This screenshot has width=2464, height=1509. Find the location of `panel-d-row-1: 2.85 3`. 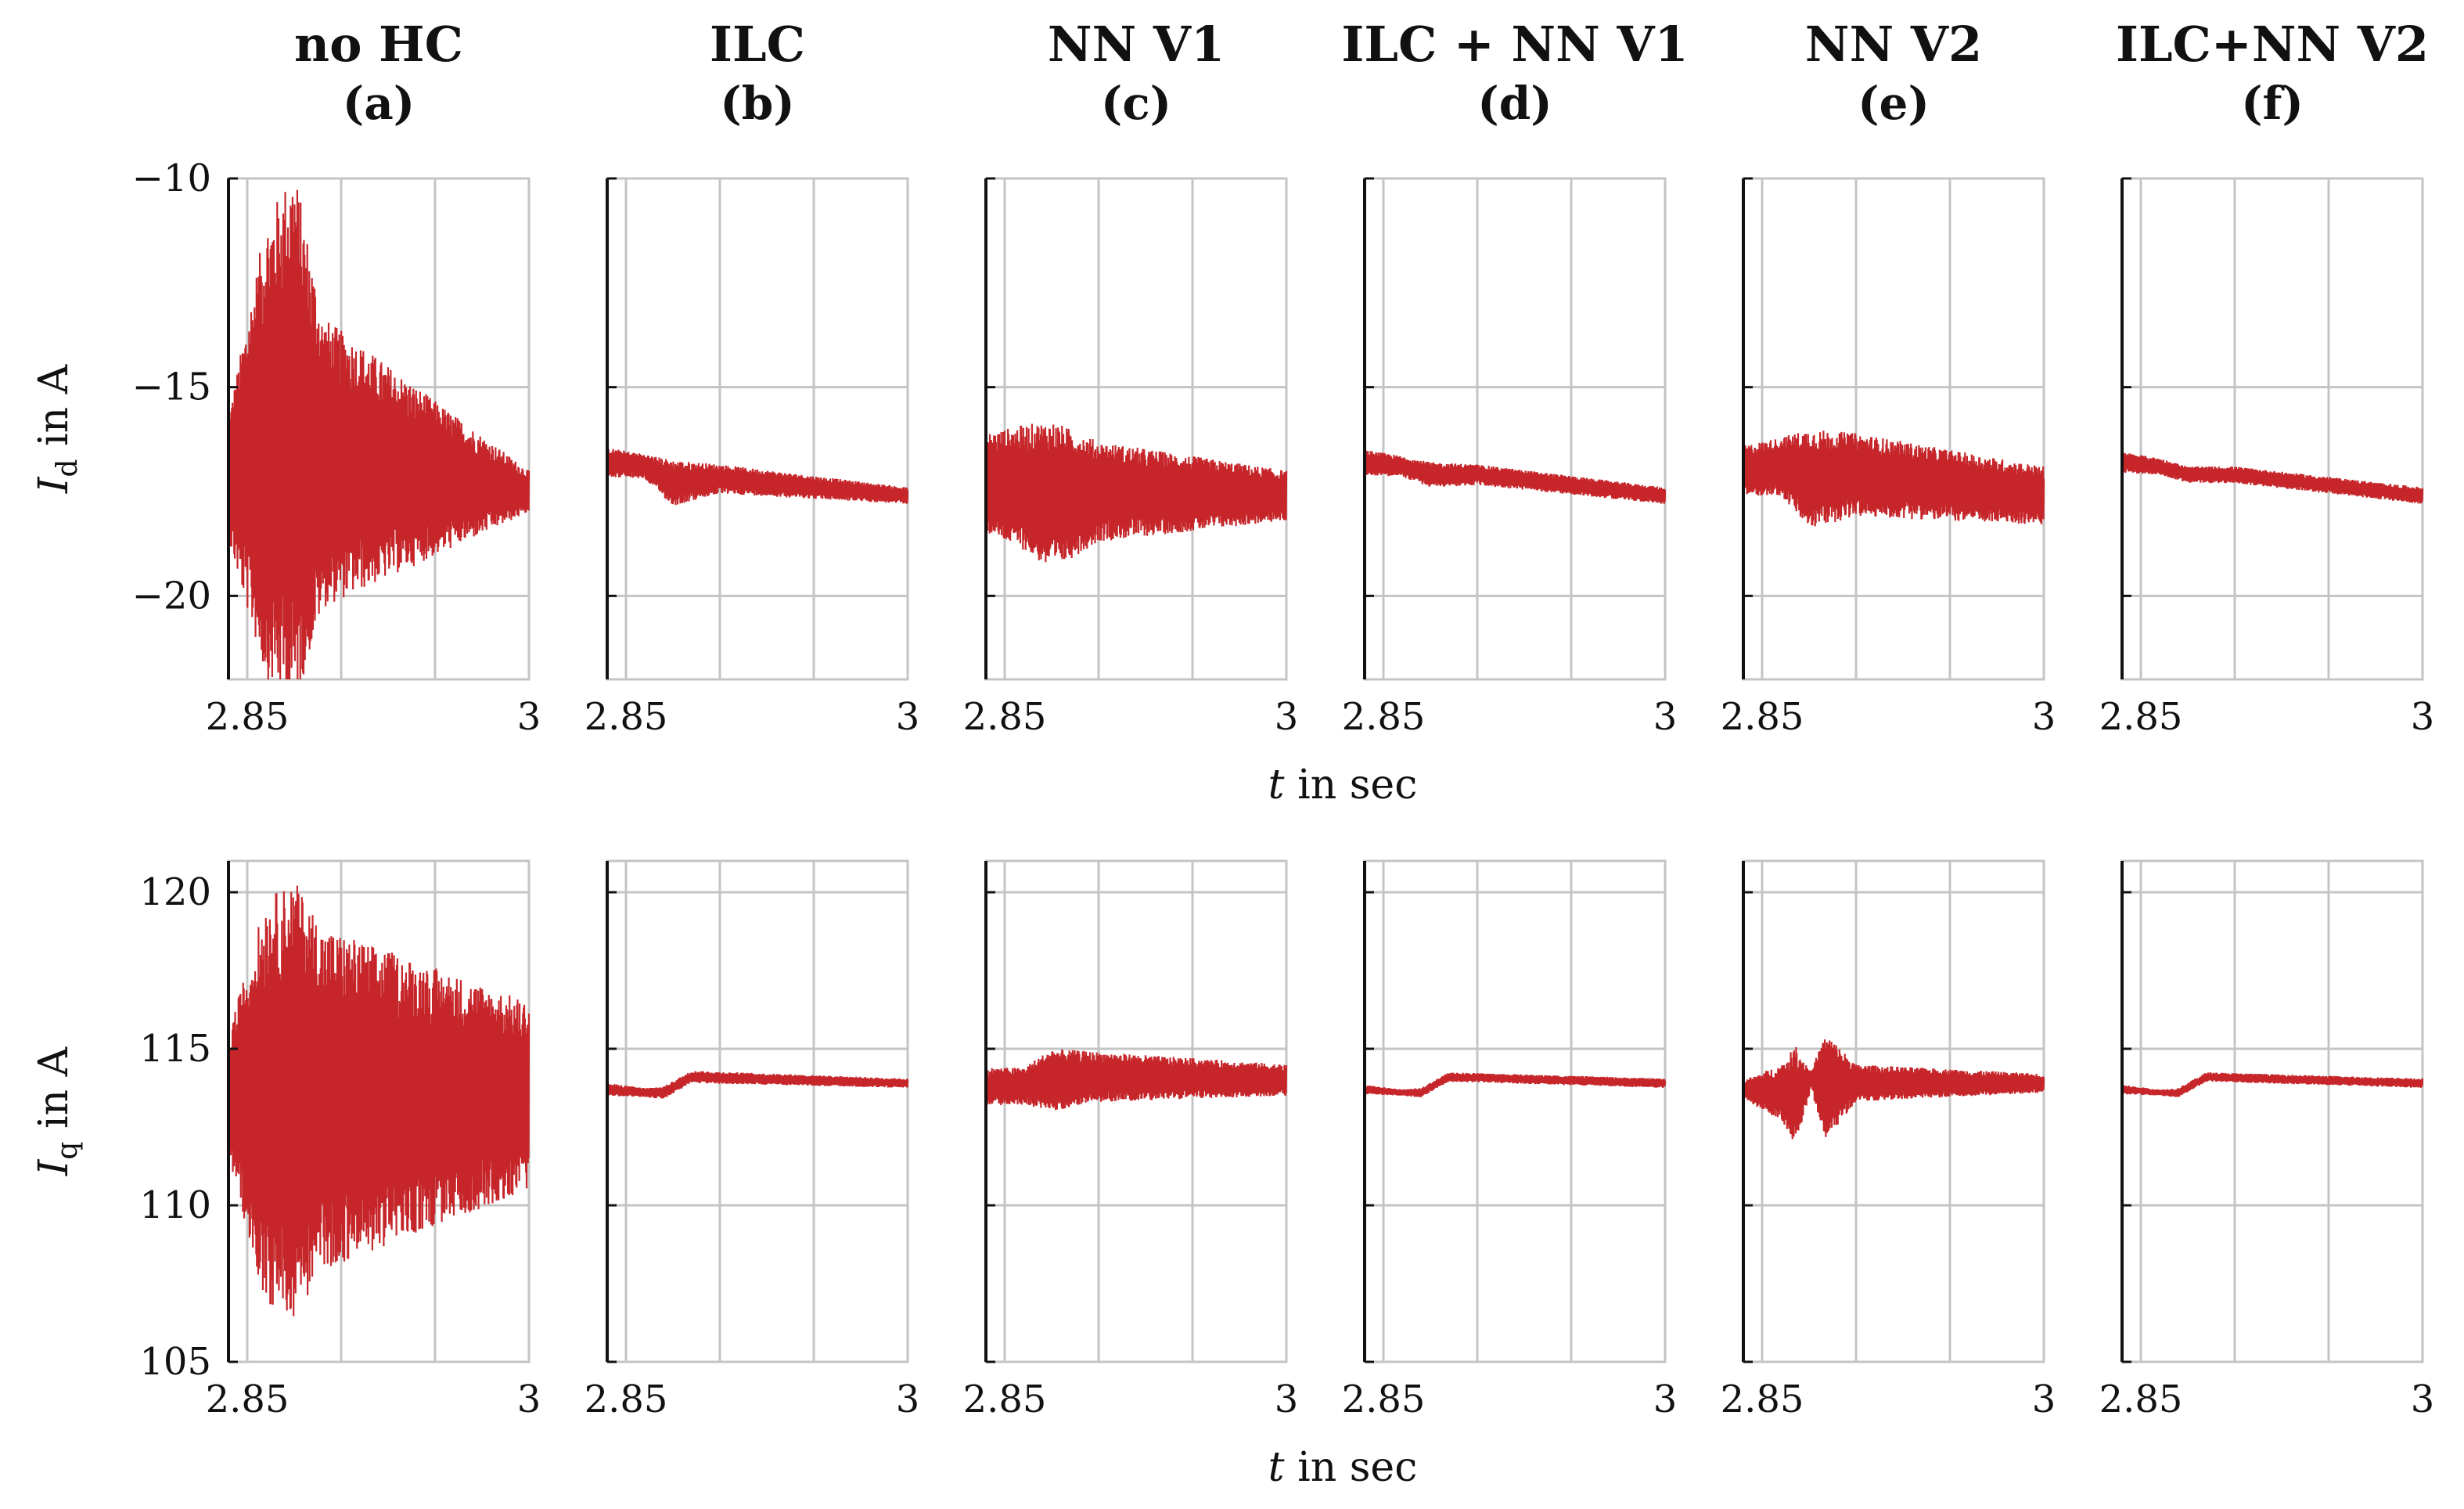

panel-d-row-1: 2.85 3 is located at coordinates (1510, 458).